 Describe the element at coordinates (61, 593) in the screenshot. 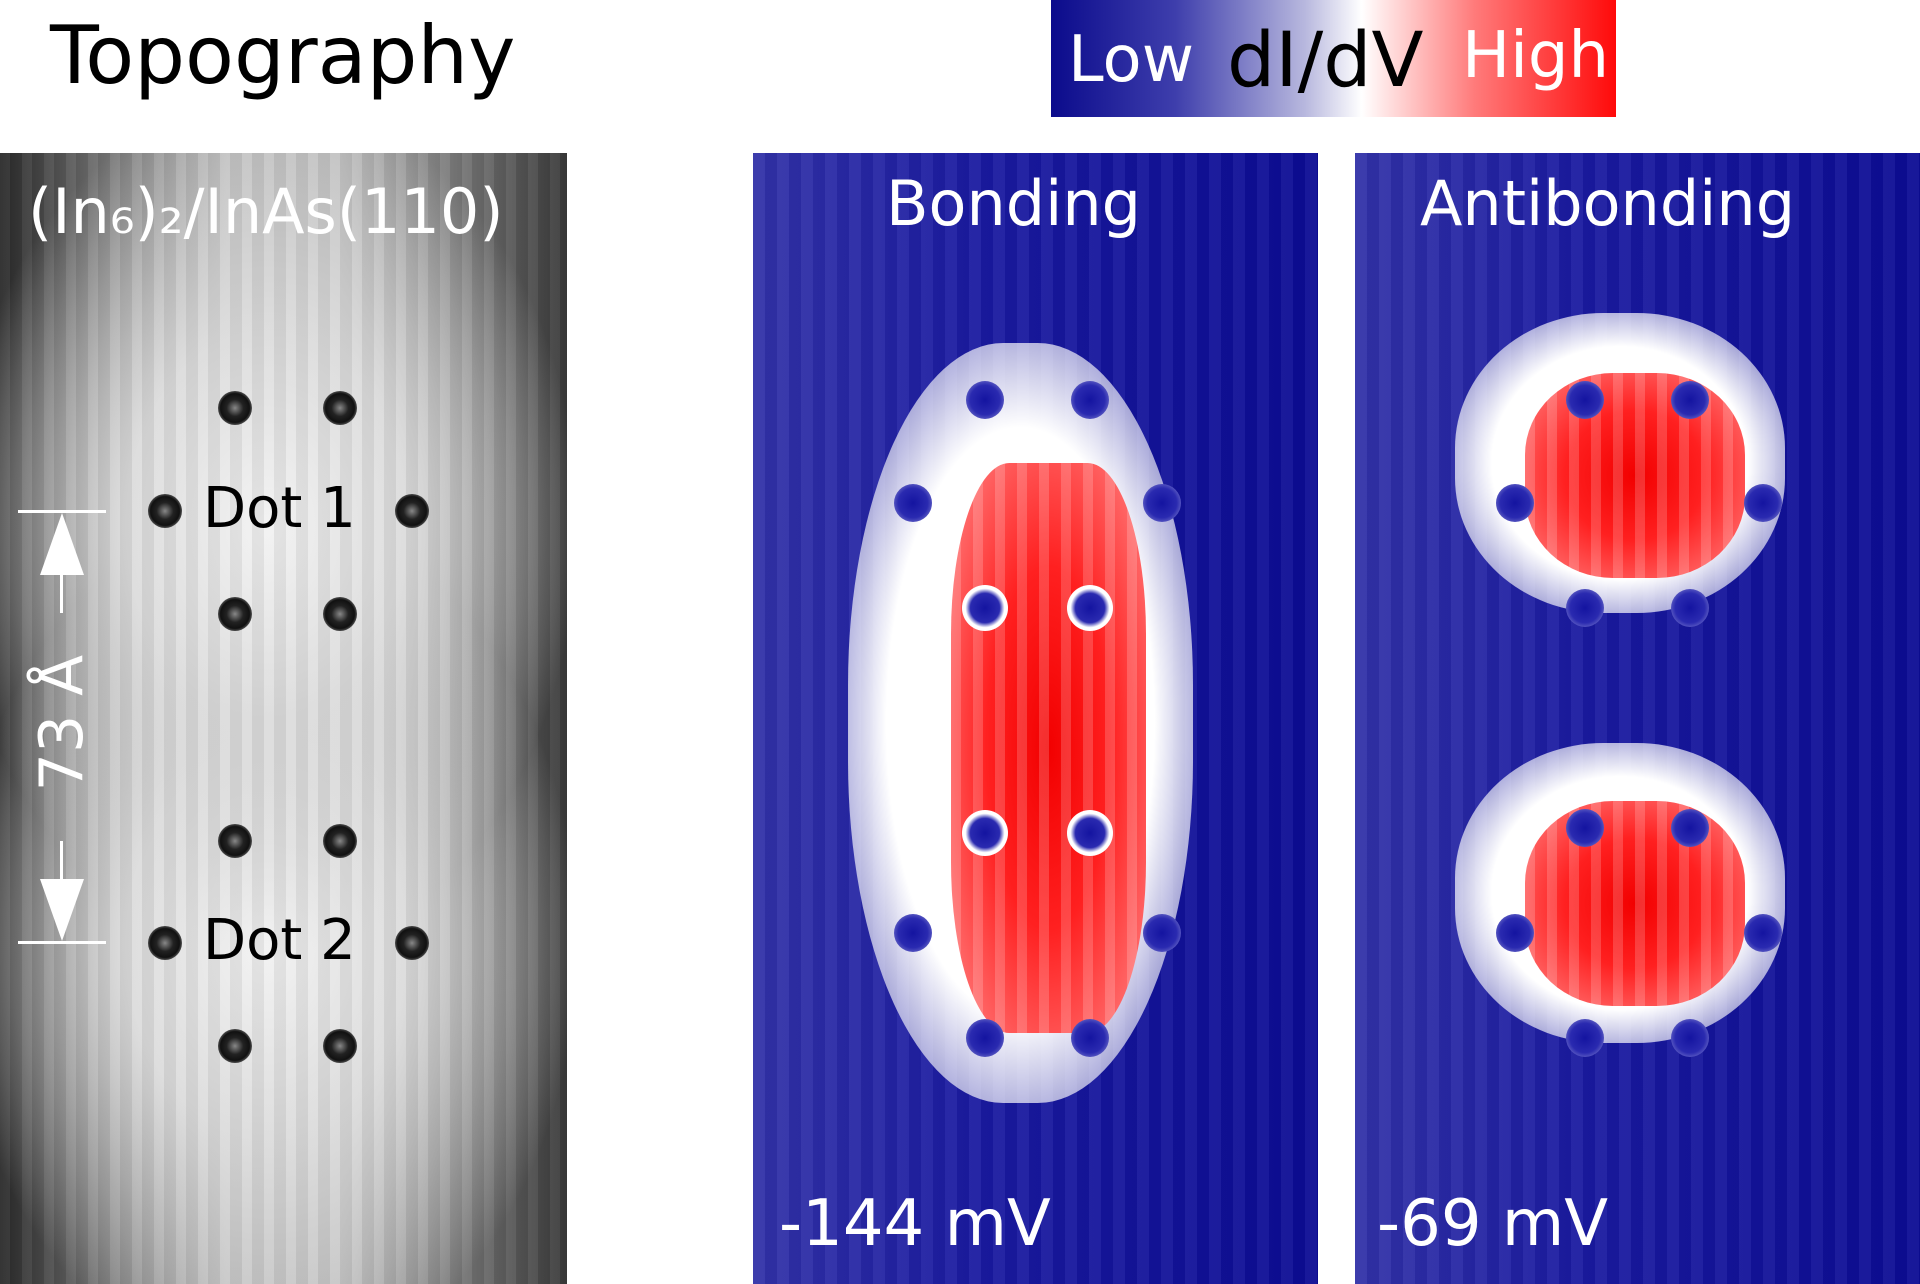

I see `scale-arrow-top-line` at that location.